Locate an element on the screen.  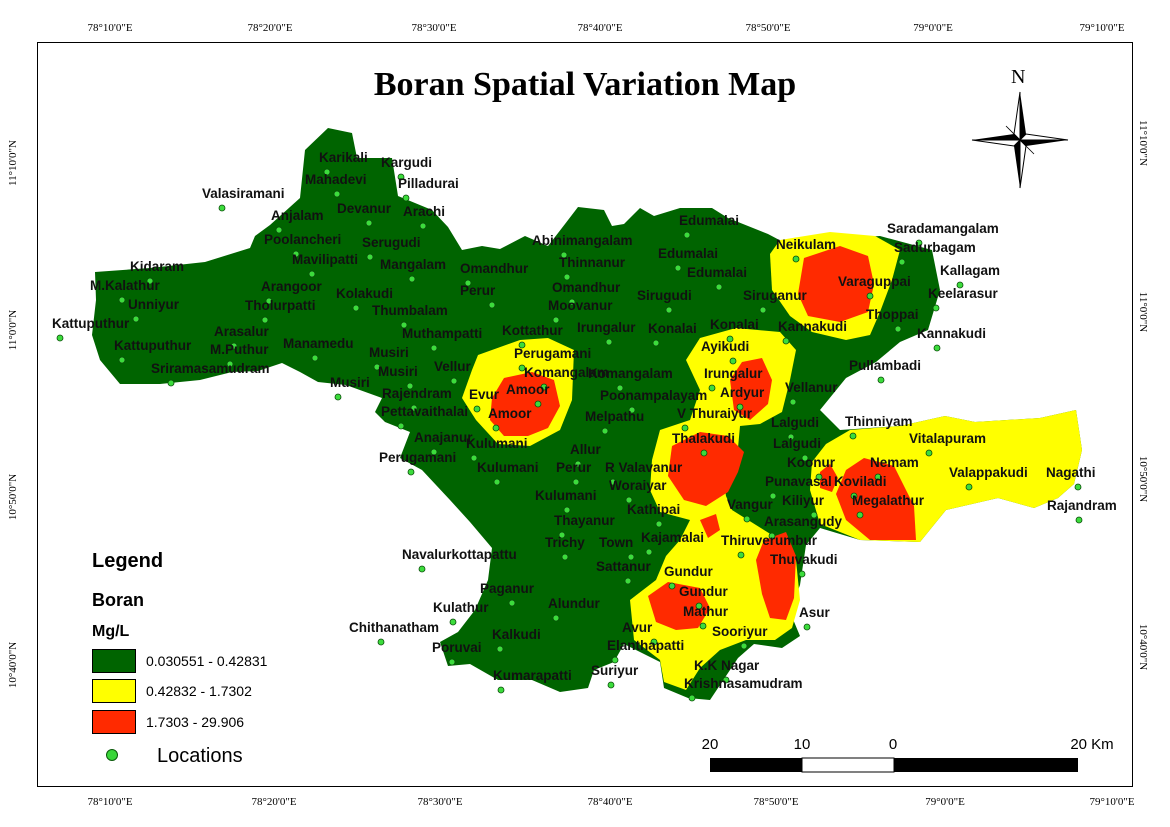
place-label: Megalathur is located at coordinates (888, 500).